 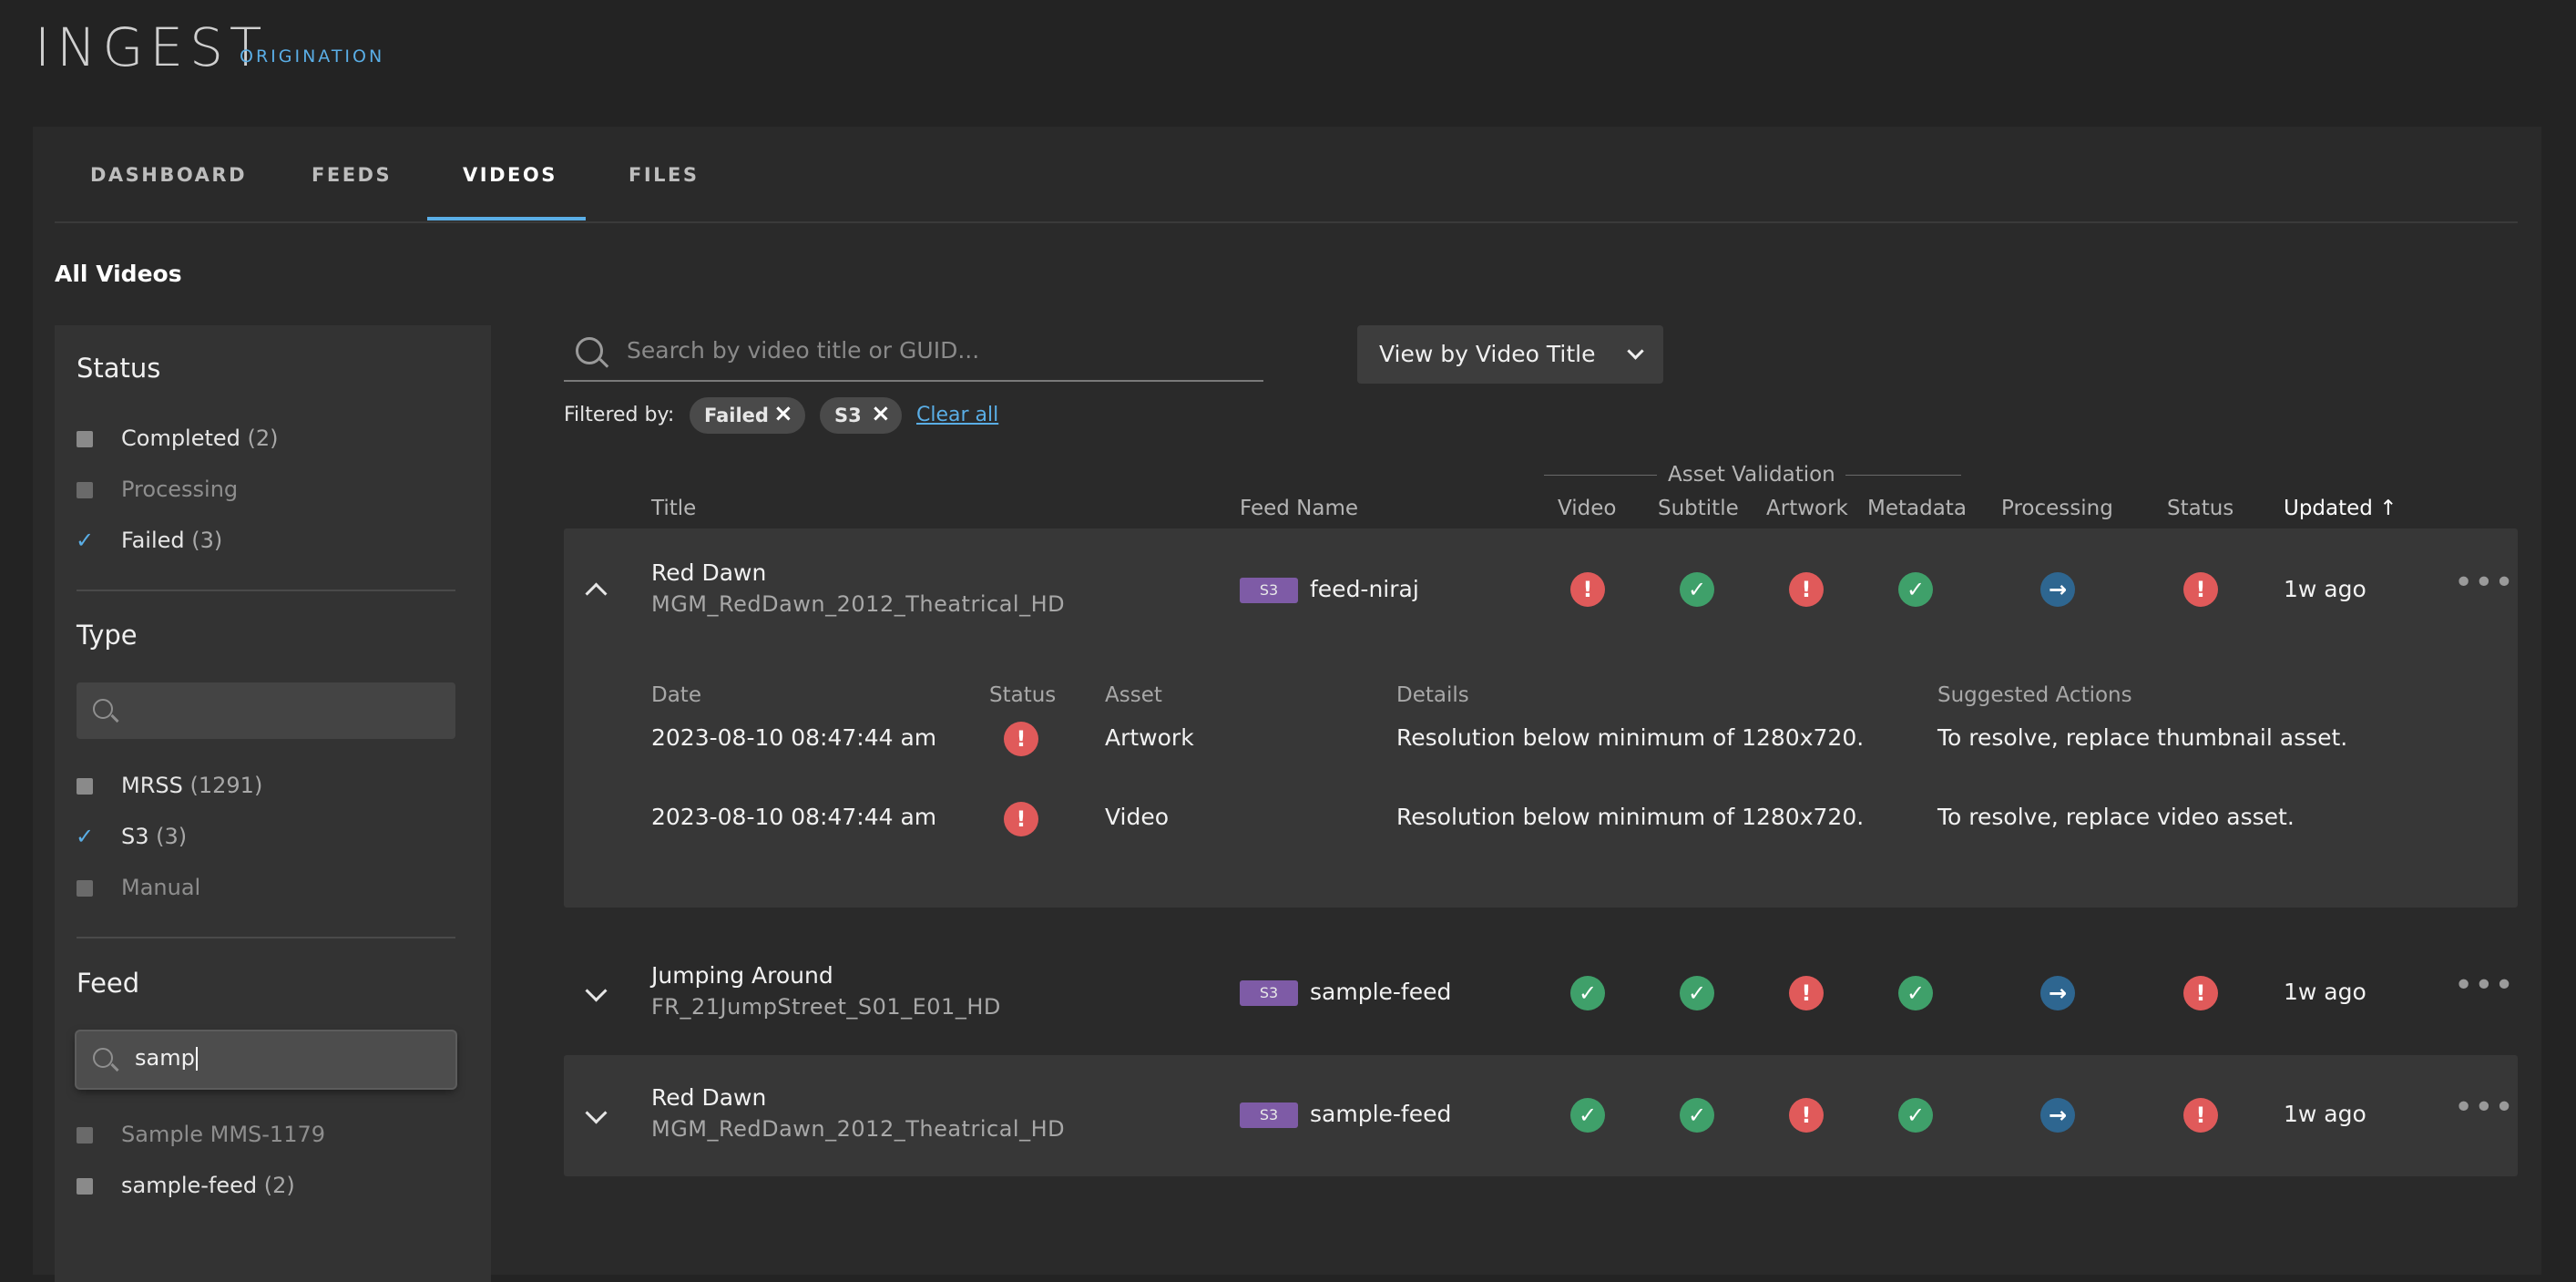 What do you see at coordinates (85, 889) in the screenshot?
I see `type-manual-checkbox` at bounding box center [85, 889].